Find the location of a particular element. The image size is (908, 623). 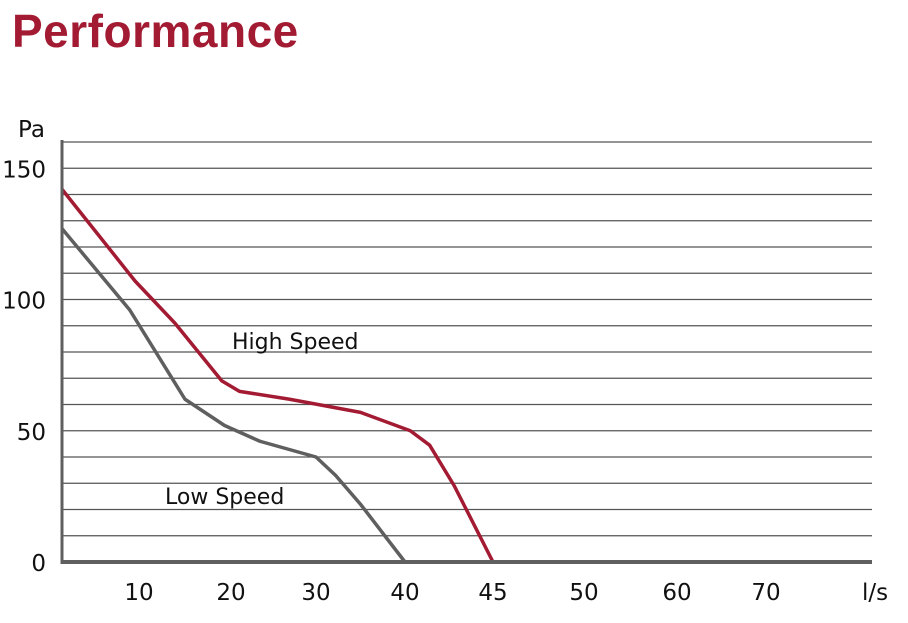

x-tick-label: 10 is located at coordinates (138, 593).